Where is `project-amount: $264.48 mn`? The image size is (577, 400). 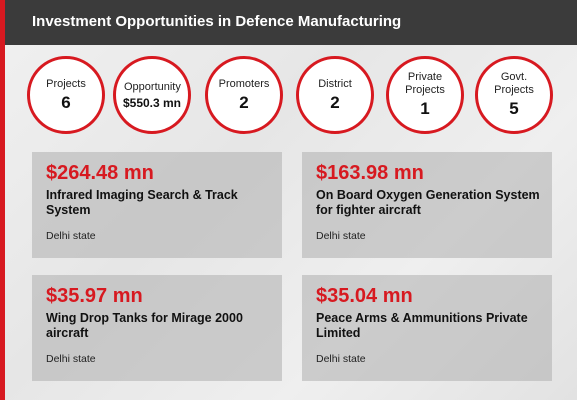
project-amount: $264.48 mn is located at coordinates (100, 173).